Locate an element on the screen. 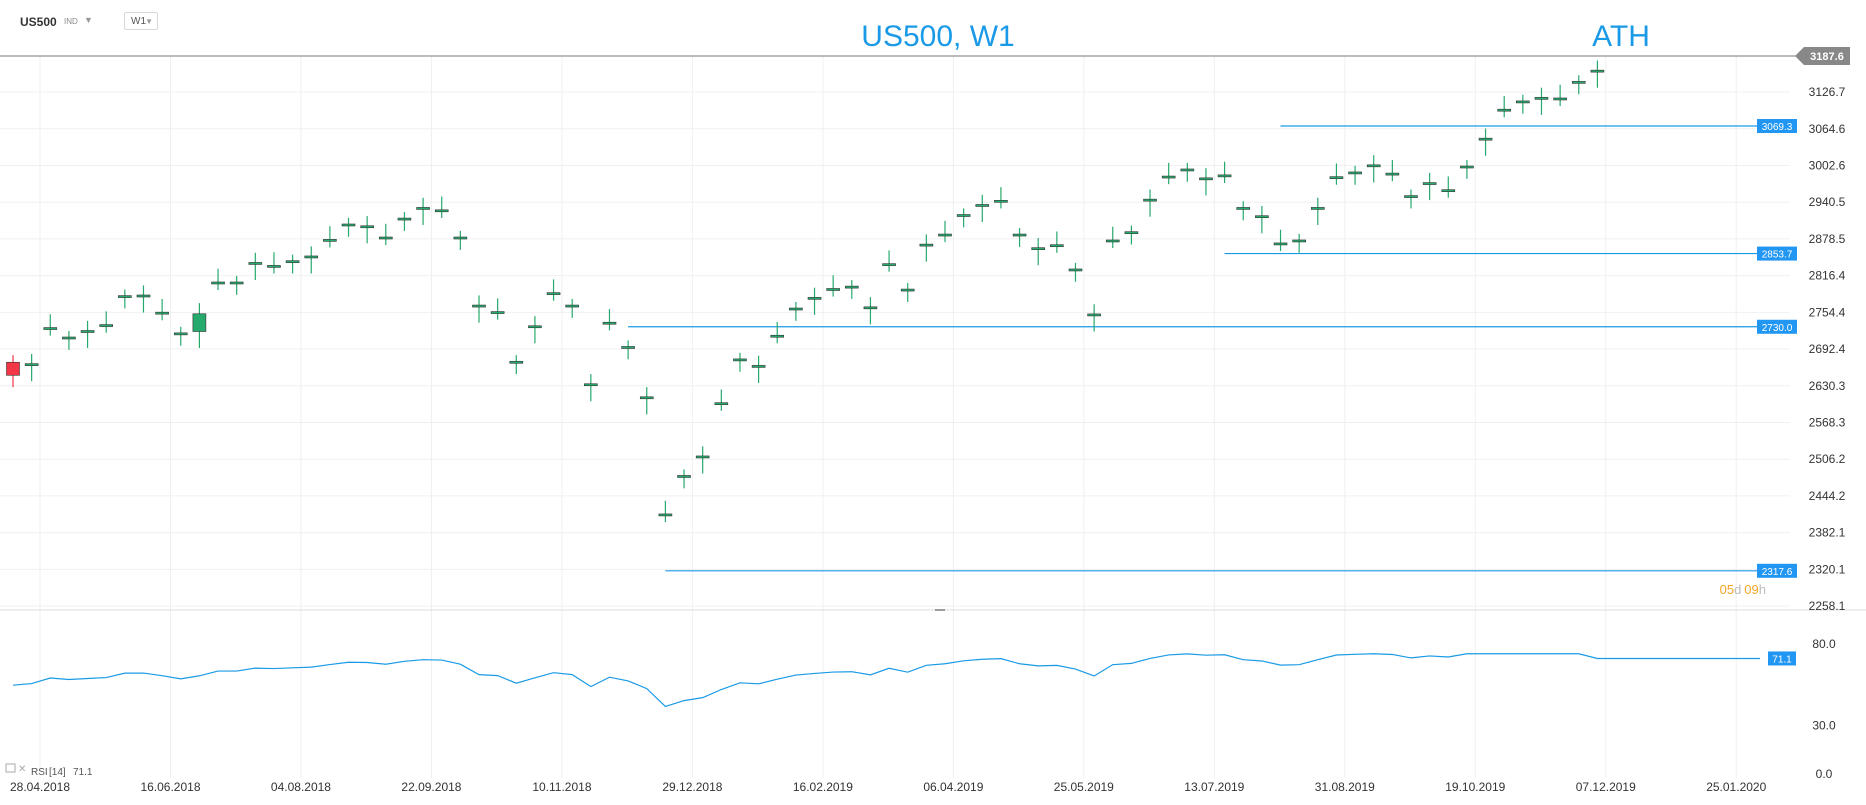  rsi-legend: ✕ RSI [14] 71.1 is located at coordinates (49, 770).